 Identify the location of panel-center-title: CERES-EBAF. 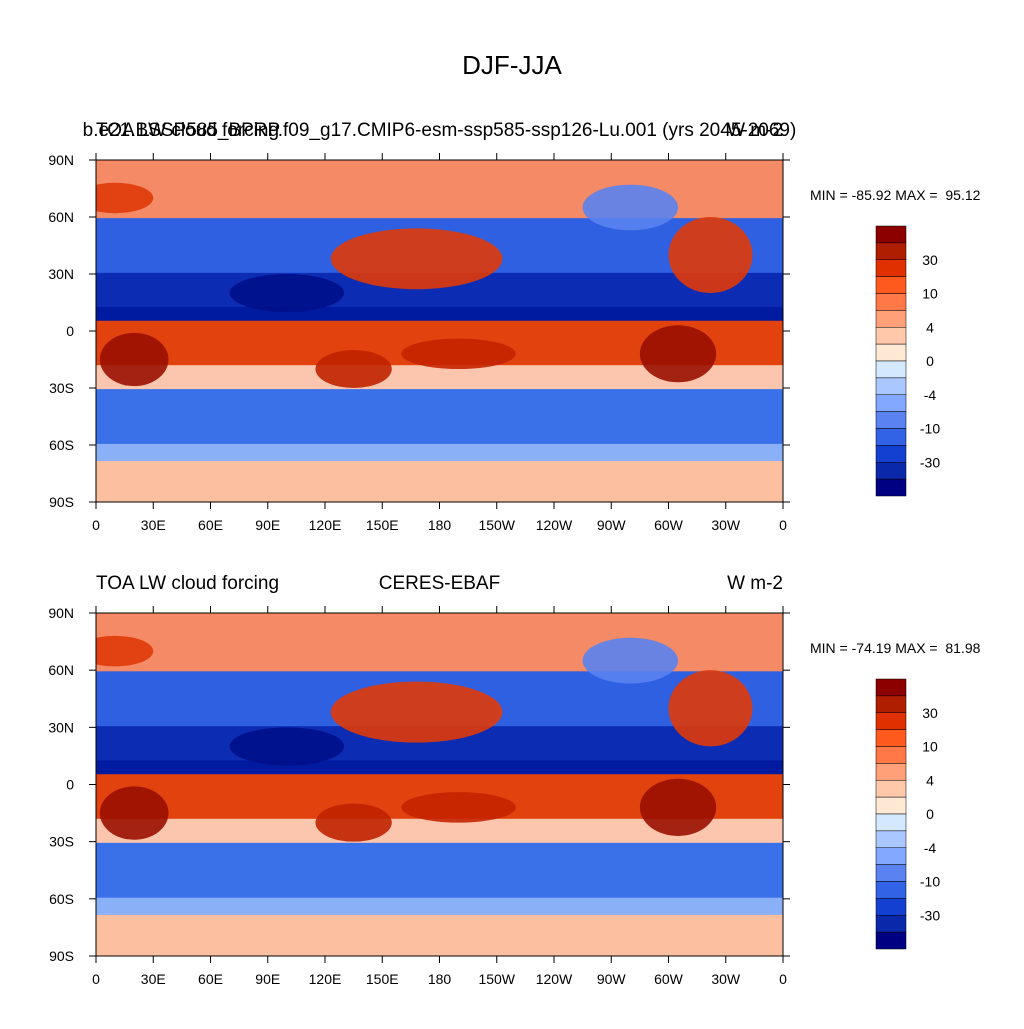
(439, 583).